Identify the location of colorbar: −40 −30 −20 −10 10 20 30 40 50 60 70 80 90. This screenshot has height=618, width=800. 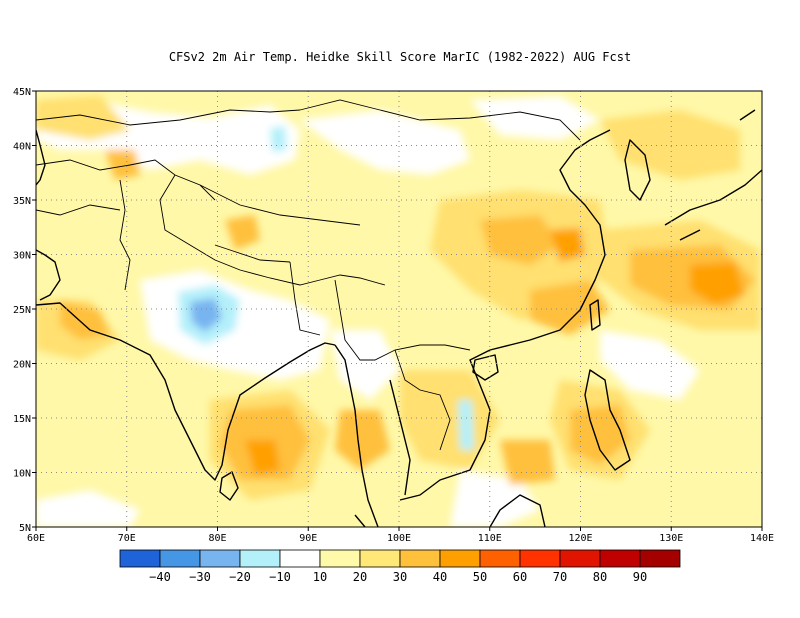
(400, 566).